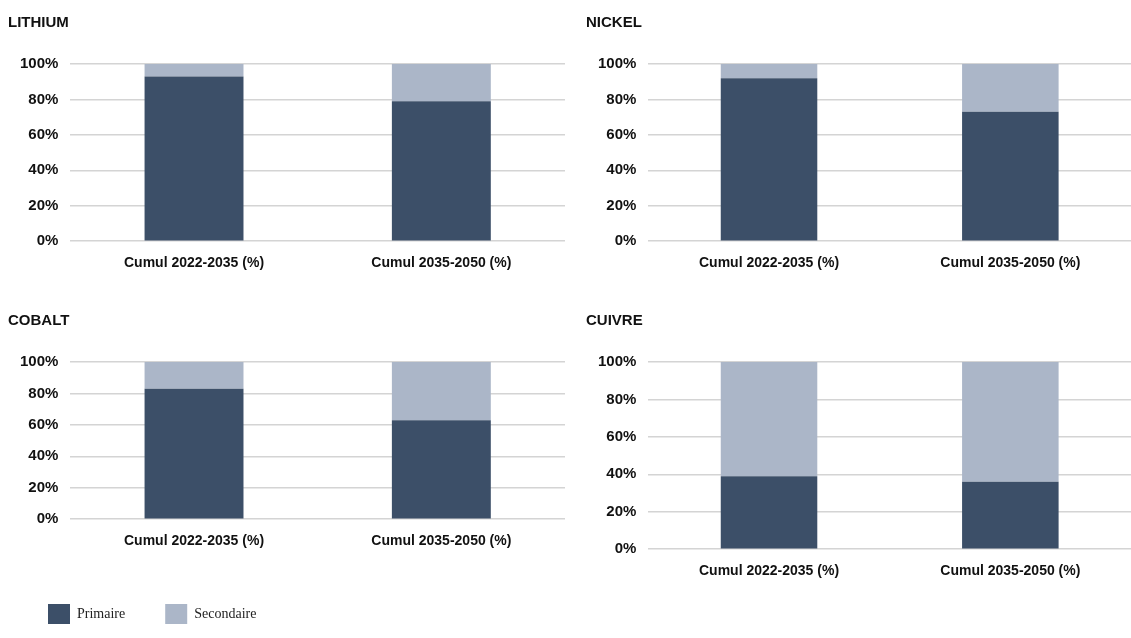  I want to click on legend-label: Secondaire, so click(225, 613).